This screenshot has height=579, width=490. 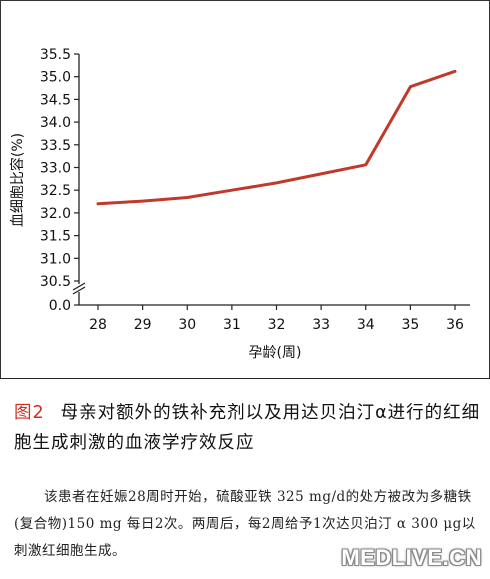 What do you see at coordinates (29, 413) in the screenshot?
I see `figure-label: 图2` at bounding box center [29, 413].